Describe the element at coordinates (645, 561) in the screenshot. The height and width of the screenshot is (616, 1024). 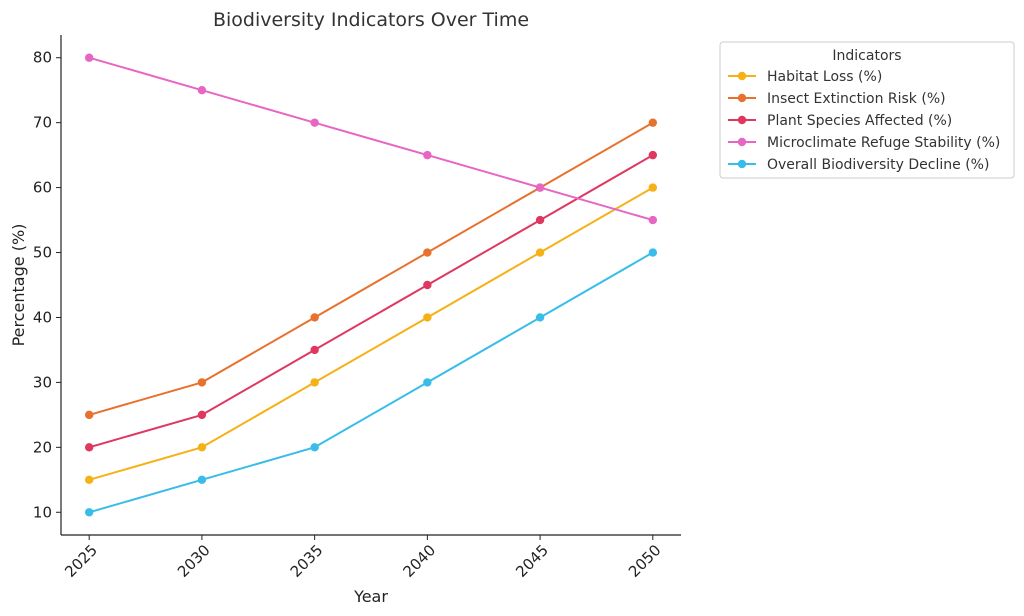
I see `x-tick-label: 2050` at that location.